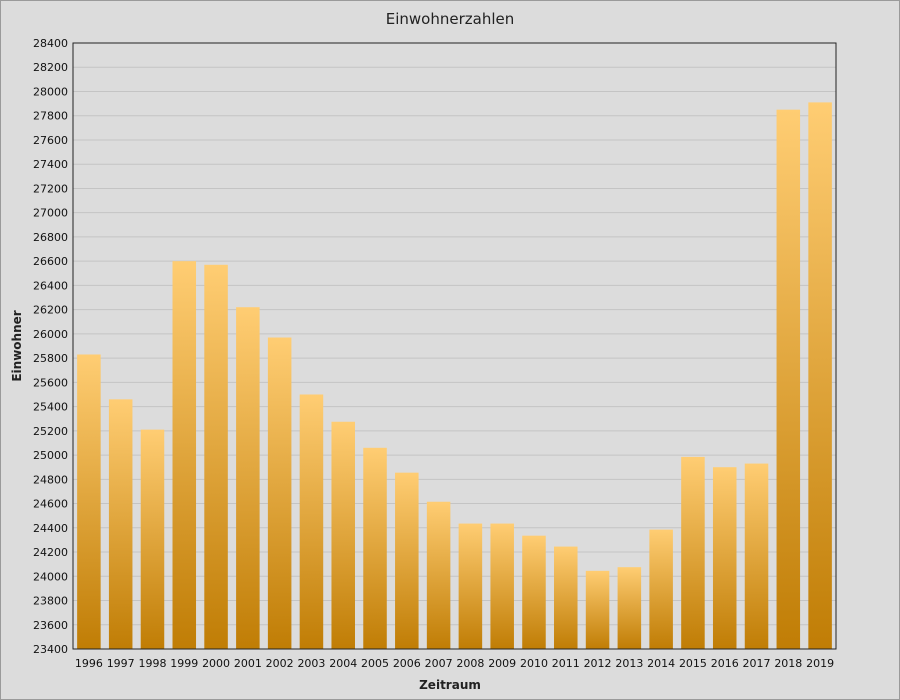  I want to click on y-tick-label: 27000, so click(50, 213).